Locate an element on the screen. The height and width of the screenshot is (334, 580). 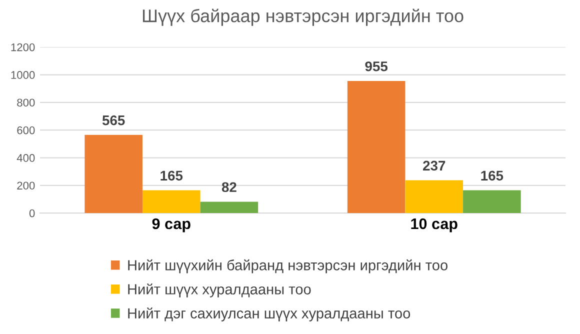
y-tick-label: 200 is located at coordinates (26, 186).